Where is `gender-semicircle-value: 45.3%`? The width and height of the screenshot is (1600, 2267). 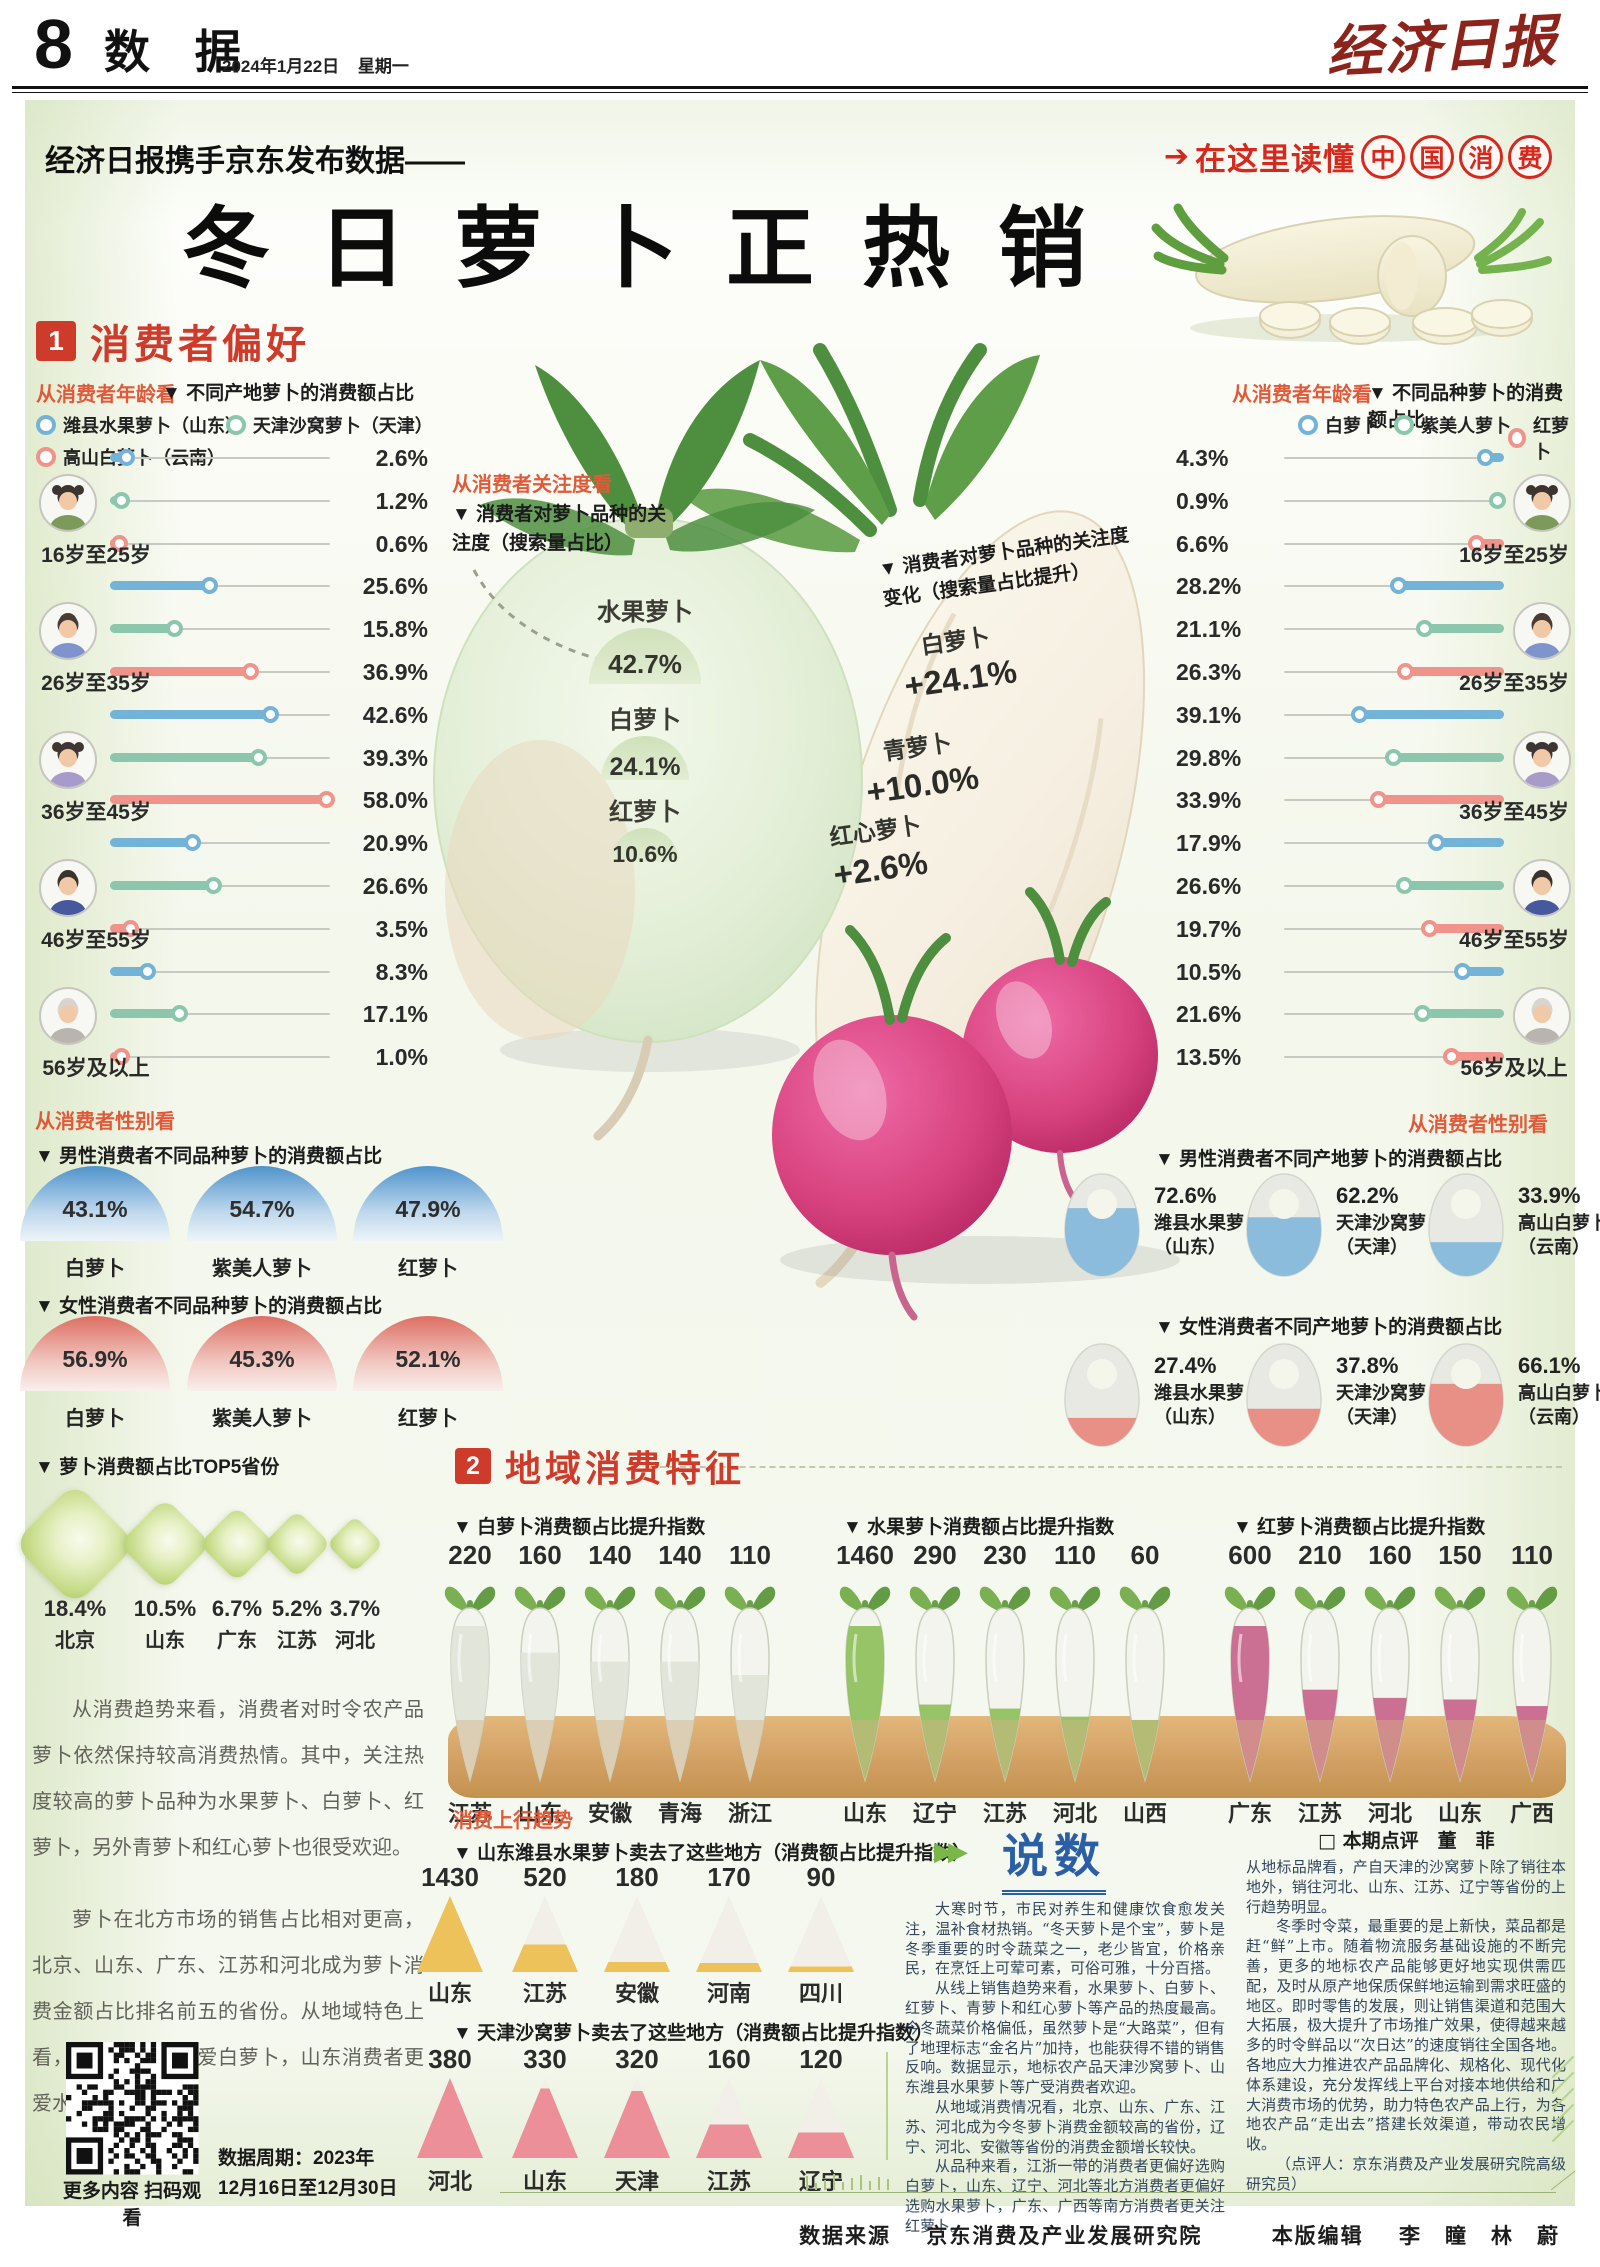 gender-semicircle-value: 45.3% is located at coordinates (262, 1359).